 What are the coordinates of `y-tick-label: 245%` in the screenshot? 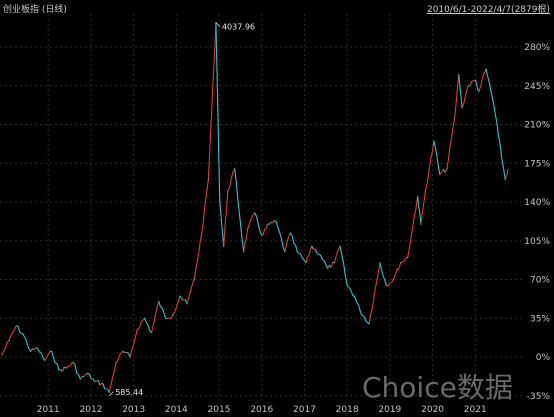 It's located at (537, 87).